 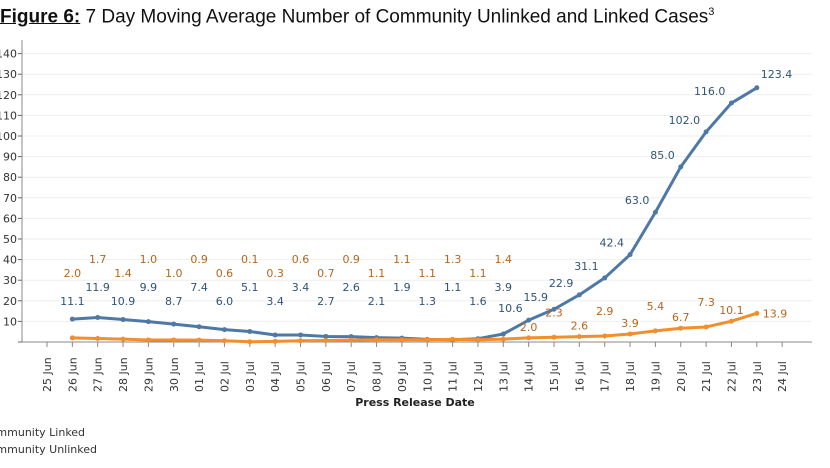 What do you see at coordinates (706, 302) in the screenshot?
I see `data-label: 7.3` at bounding box center [706, 302].